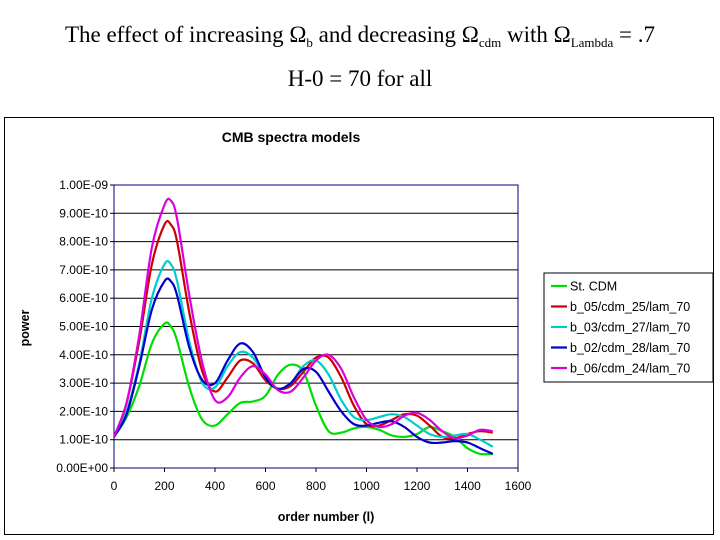 This screenshot has width=720, height=540. What do you see at coordinates (366, 486) in the screenshot?
I see `x-tick-label: 1000` at bounding box center [366, 486].